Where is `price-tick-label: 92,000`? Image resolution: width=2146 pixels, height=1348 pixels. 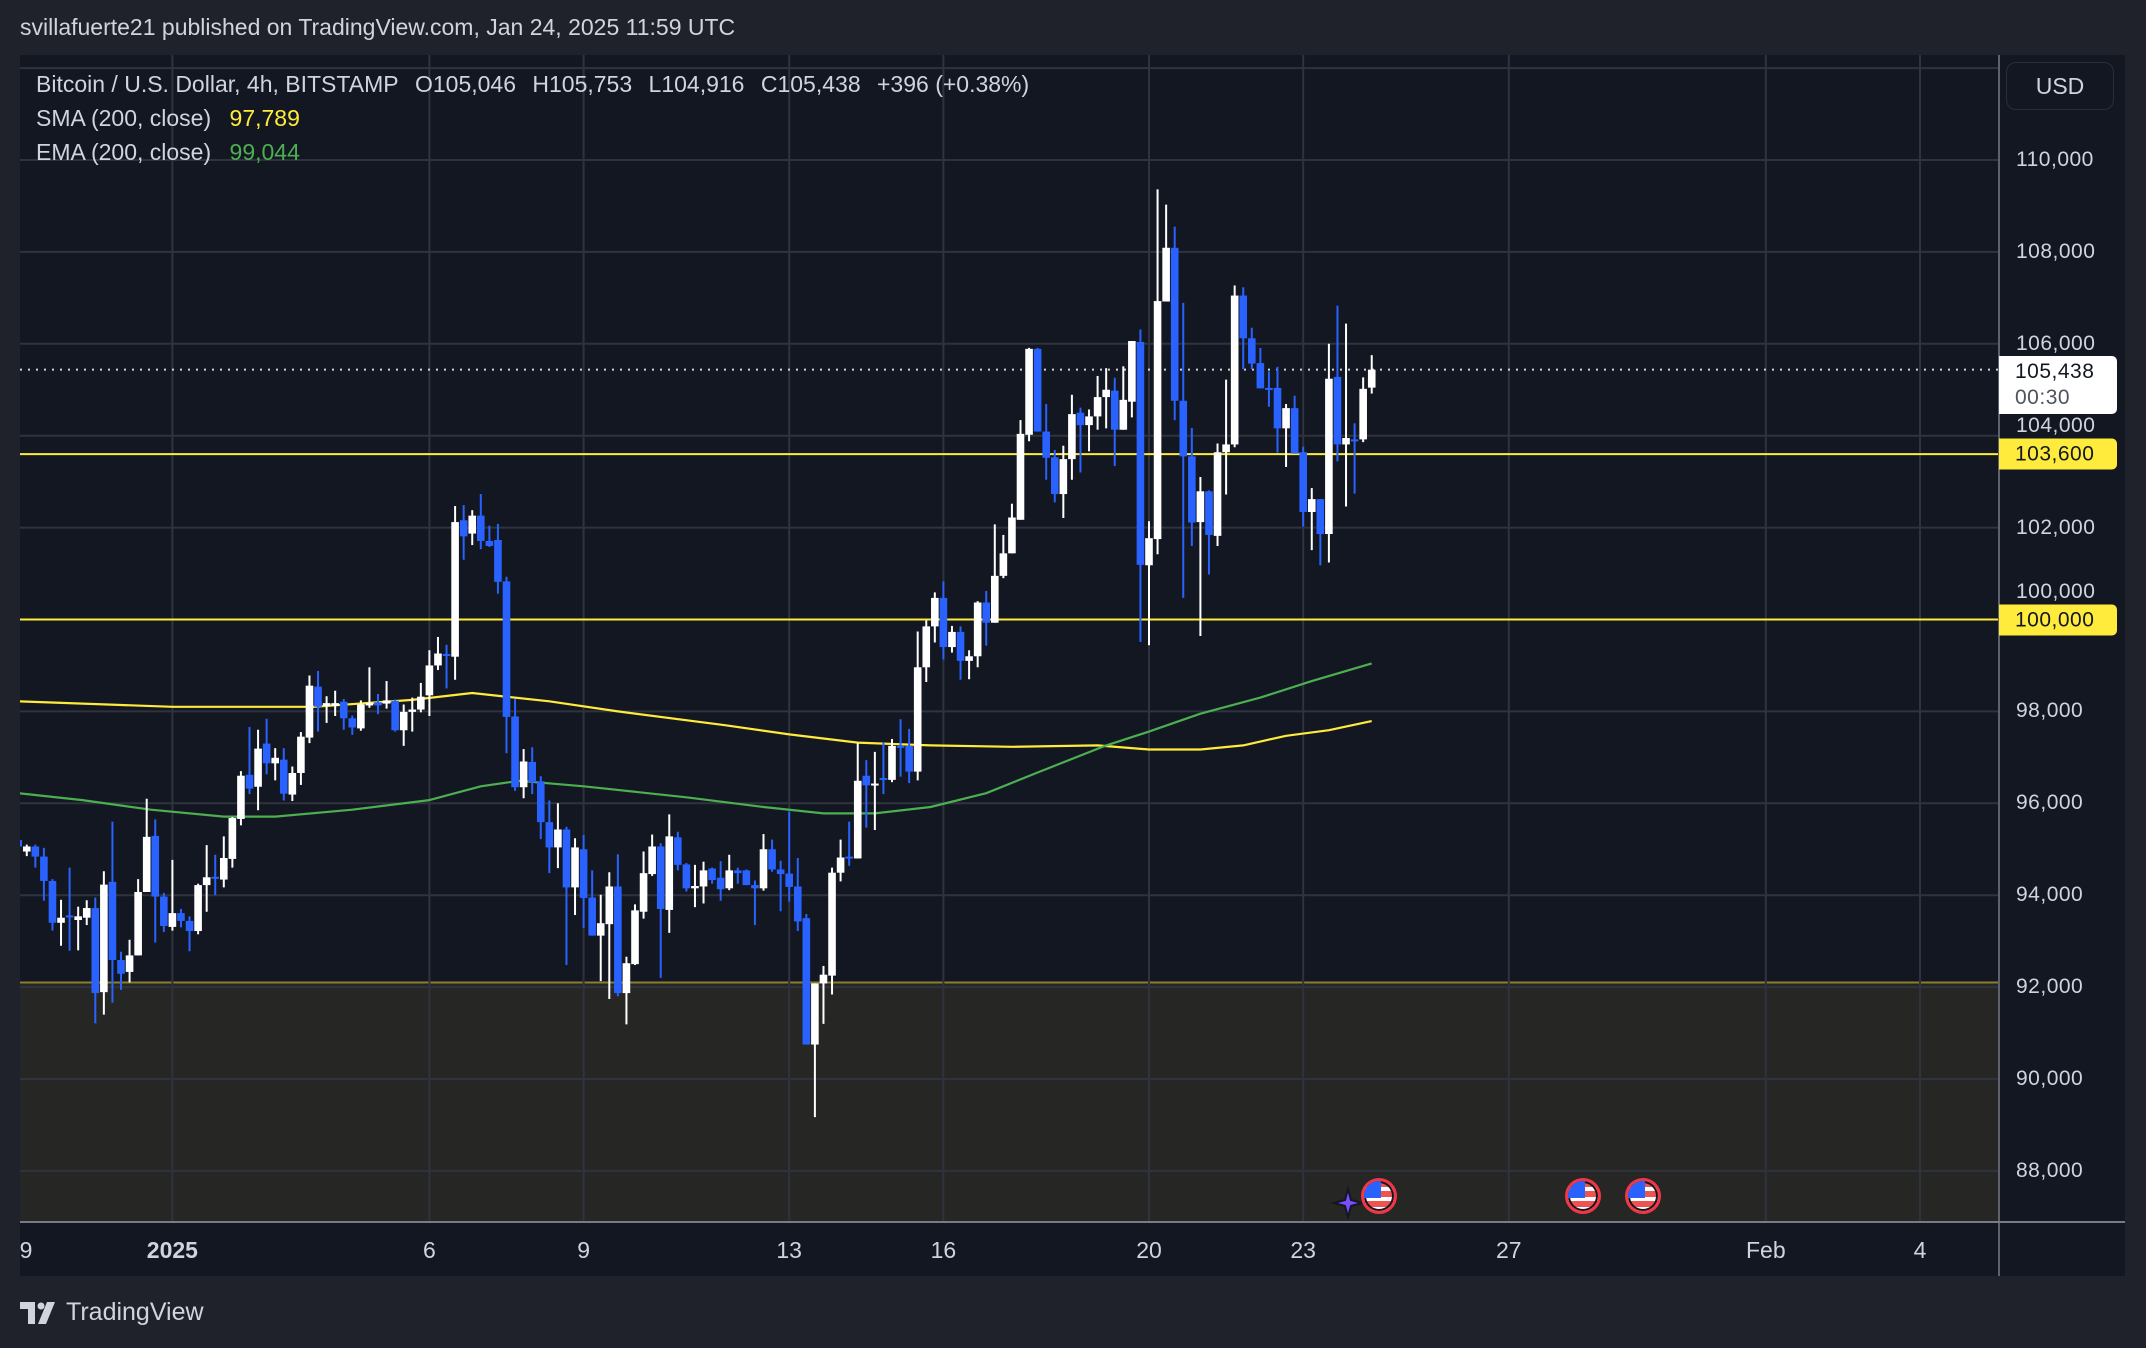 price-tick-label: 92,000 is located at coordinates (2050, 987).